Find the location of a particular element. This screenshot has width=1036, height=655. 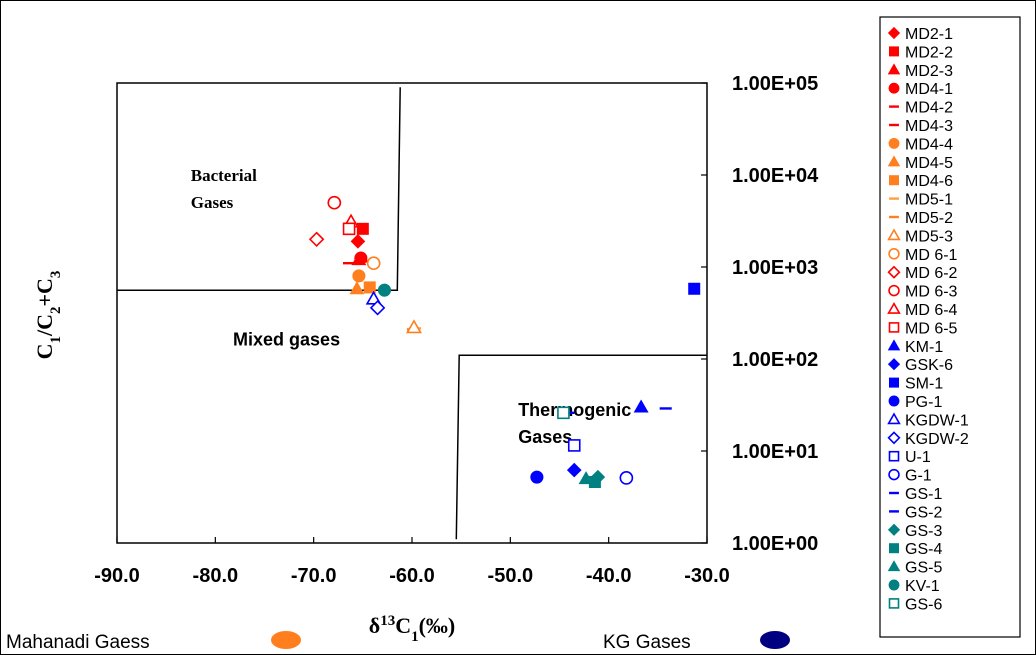

legend-item-md5-2: MD5-2 is located at coordinates (921, 218).